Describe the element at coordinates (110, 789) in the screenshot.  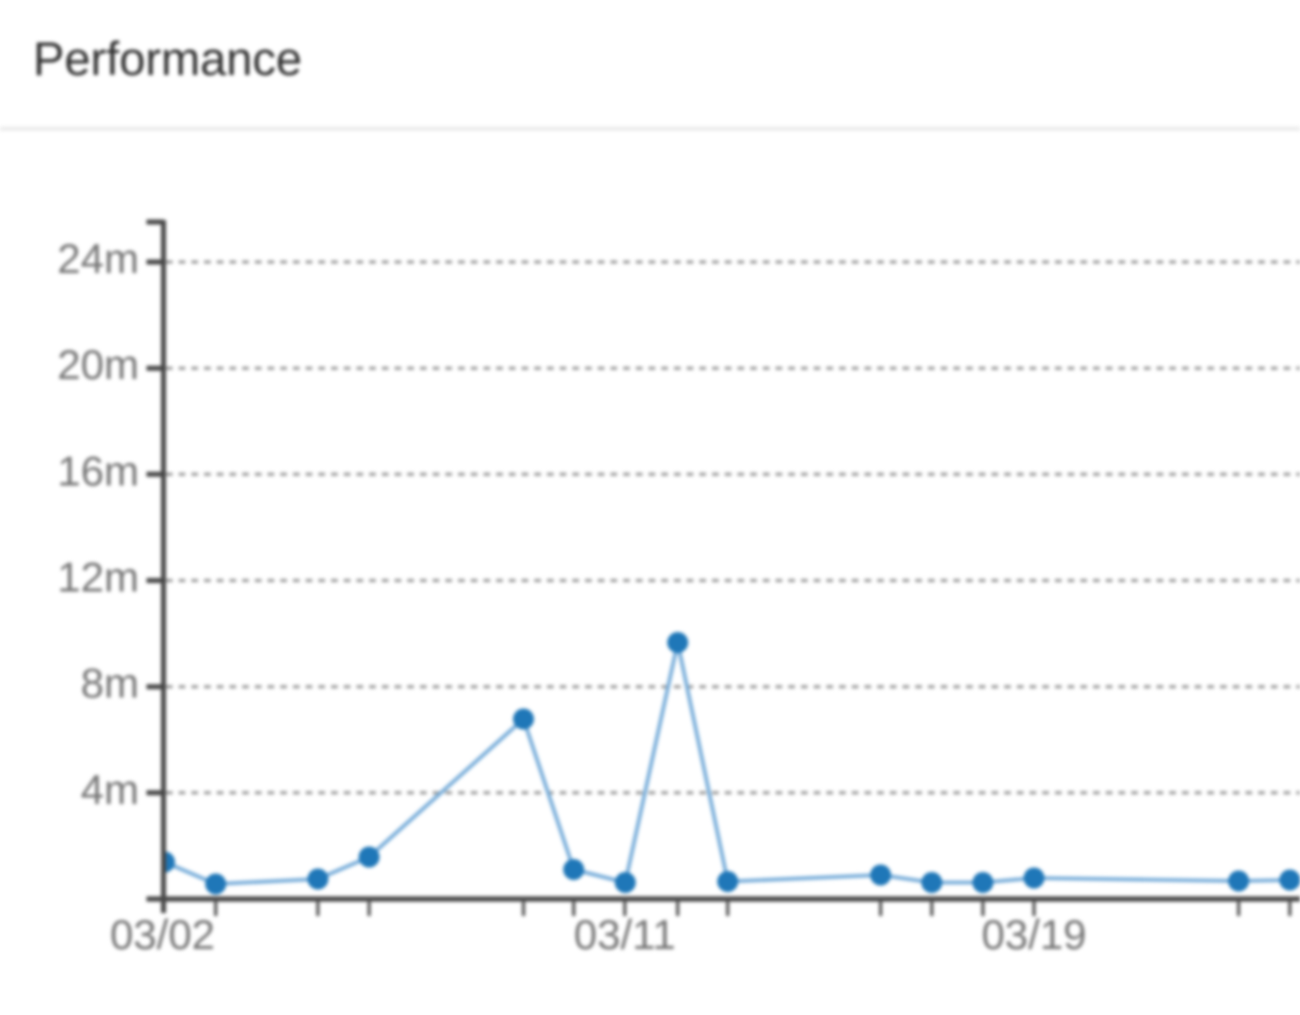
I see `svg-text: 4m` at that location.